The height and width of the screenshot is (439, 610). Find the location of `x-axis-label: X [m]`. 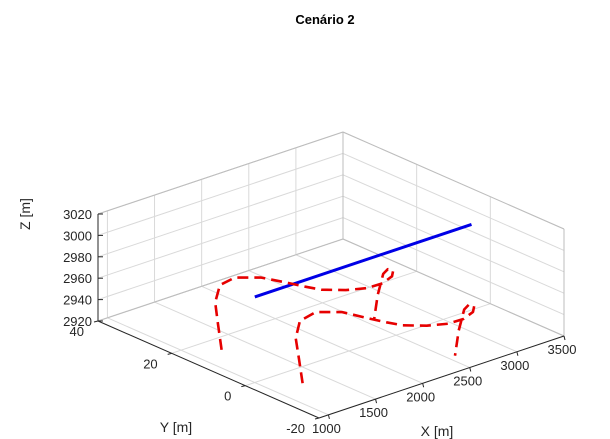

x-axis-label: X [m] is located at coordinates (437, 431).